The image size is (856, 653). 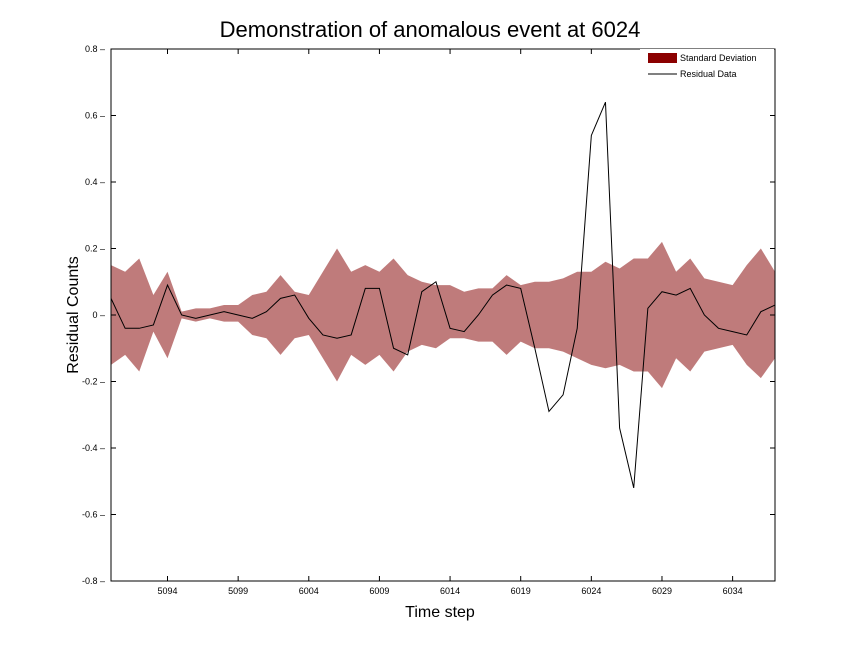 I want to click on y-tick-label: -0.6 –, so click(x=93, y=515).